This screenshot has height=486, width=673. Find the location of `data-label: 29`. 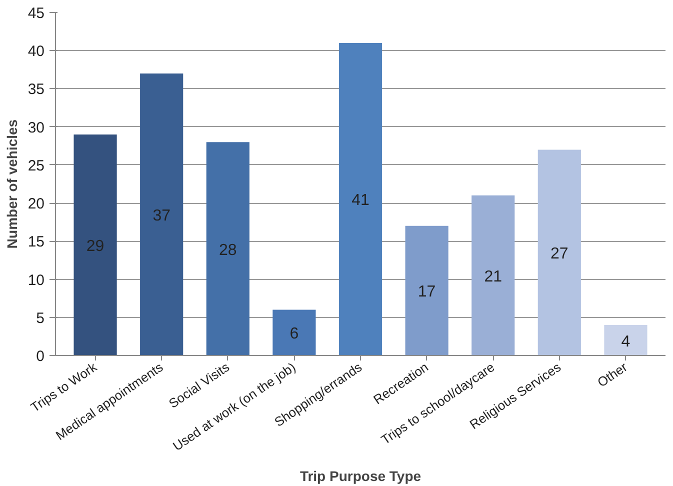

data-label: 29 is located at coordinates (95, 246).